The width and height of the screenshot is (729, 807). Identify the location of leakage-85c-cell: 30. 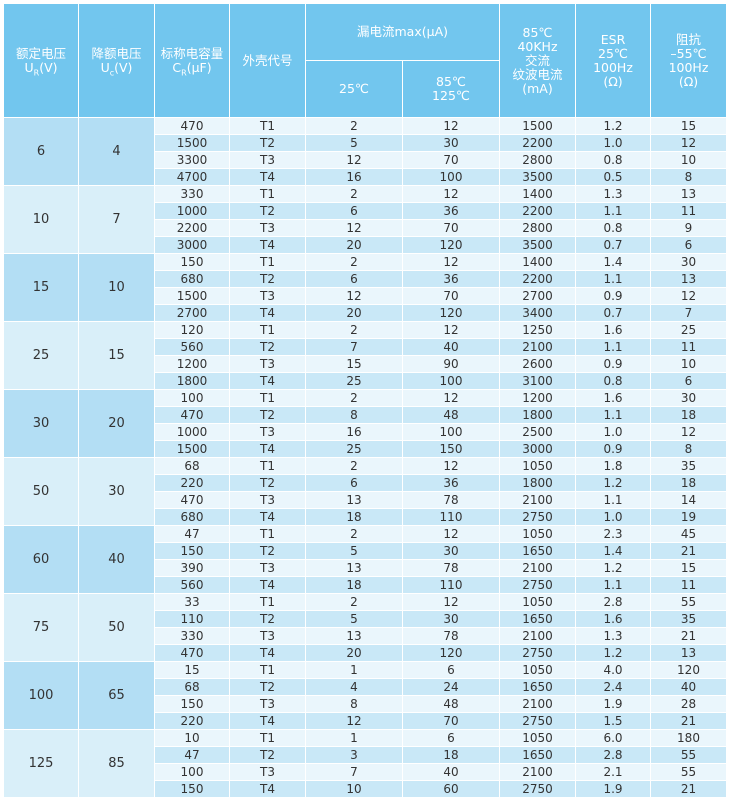
(451, 143).